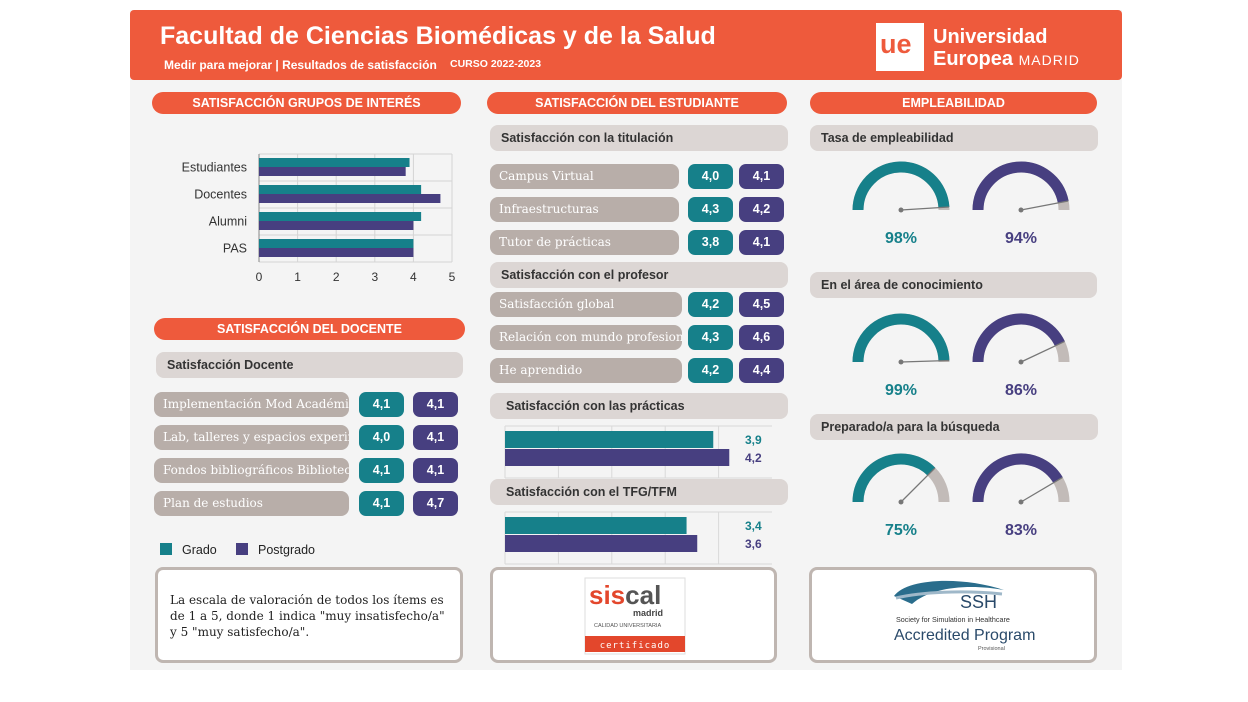 This screenshot has width=1248, height=702. I want to click on x-tick-label: 2, so click(336, 277).